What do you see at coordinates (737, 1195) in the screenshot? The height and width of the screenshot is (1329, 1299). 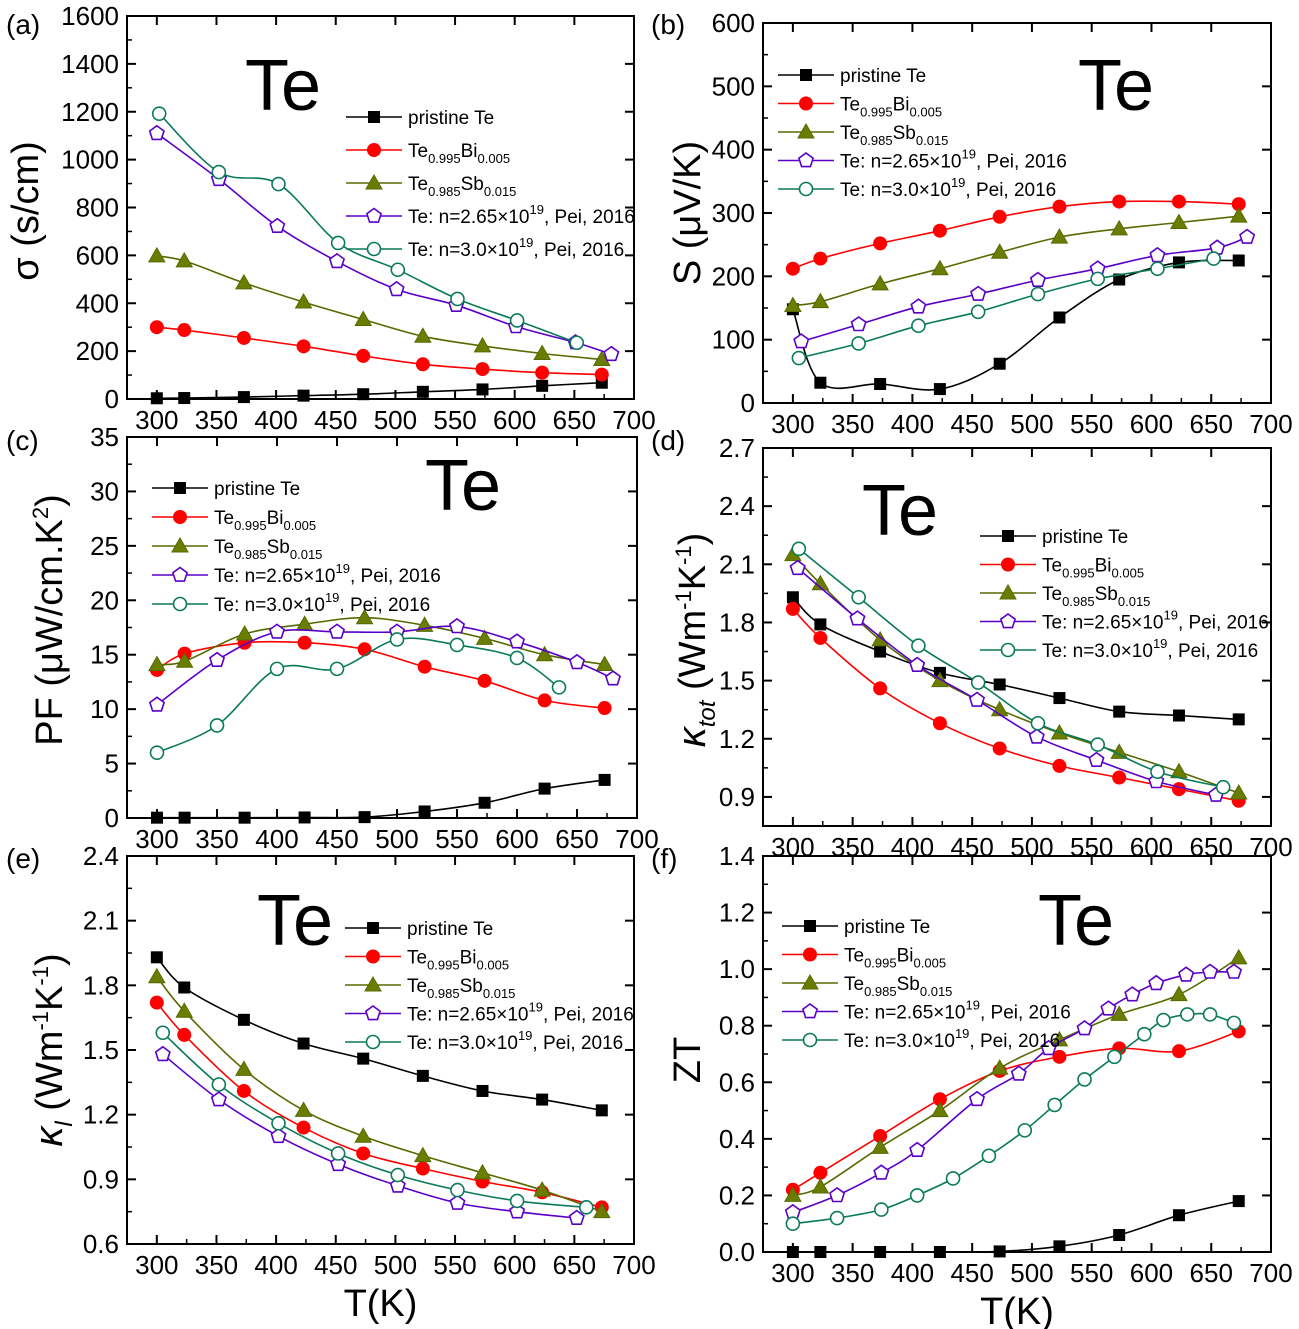 I see `y-tick-label: 0.2` at bounding box center [737, 1195].